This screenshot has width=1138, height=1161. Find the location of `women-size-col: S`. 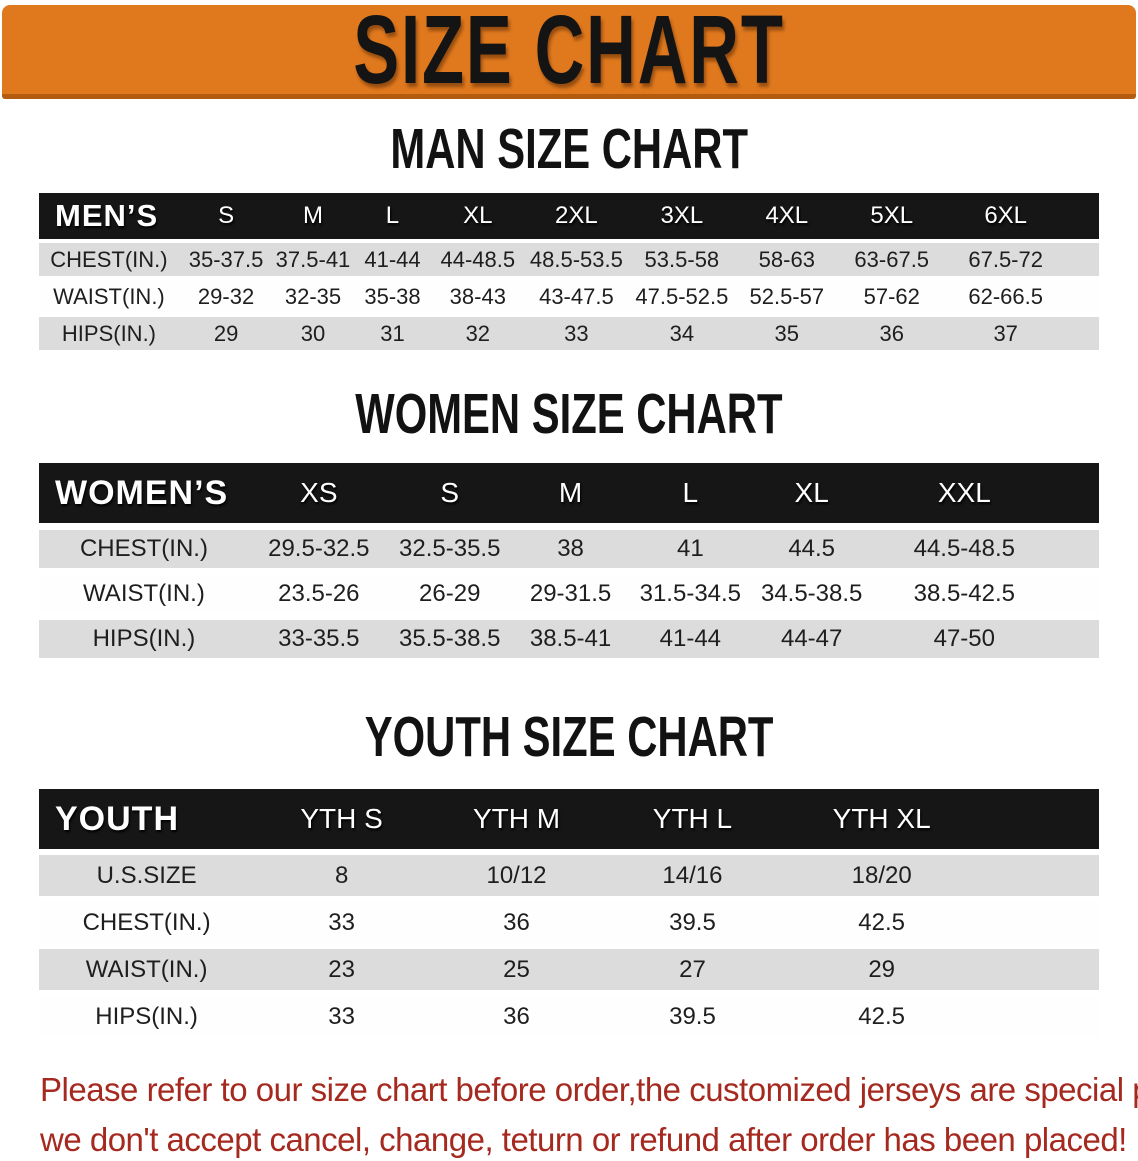

women-size-col: S is located at coordinates (449, 493).